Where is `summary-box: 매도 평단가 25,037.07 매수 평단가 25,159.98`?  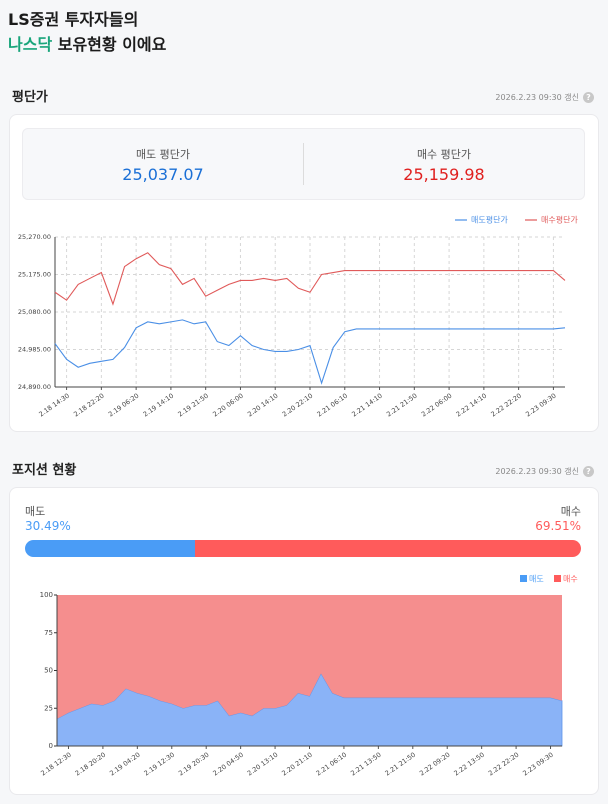
summary-box: 매도 평단가 25,037.07 매수 평단가 25,159.98 is located at coordinates (303, 164).